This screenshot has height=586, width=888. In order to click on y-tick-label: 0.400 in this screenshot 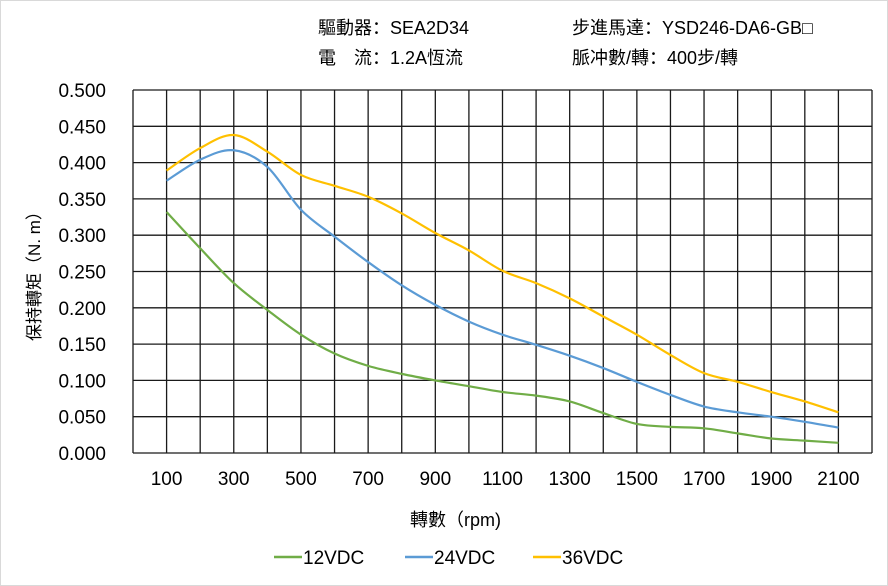, I will do `click(82, 164)`.